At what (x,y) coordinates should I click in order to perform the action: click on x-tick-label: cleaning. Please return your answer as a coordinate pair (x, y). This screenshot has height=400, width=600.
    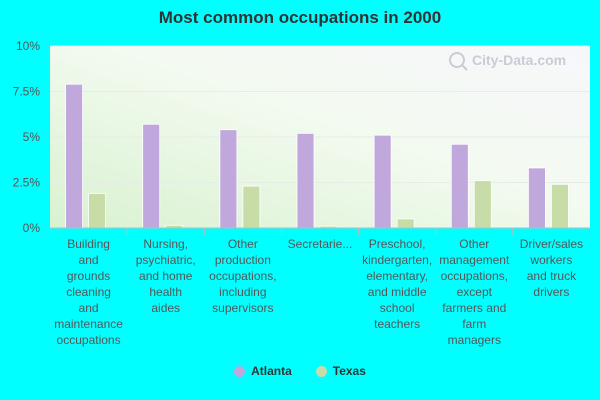
    Looking at the image, I should click on (88, 292).